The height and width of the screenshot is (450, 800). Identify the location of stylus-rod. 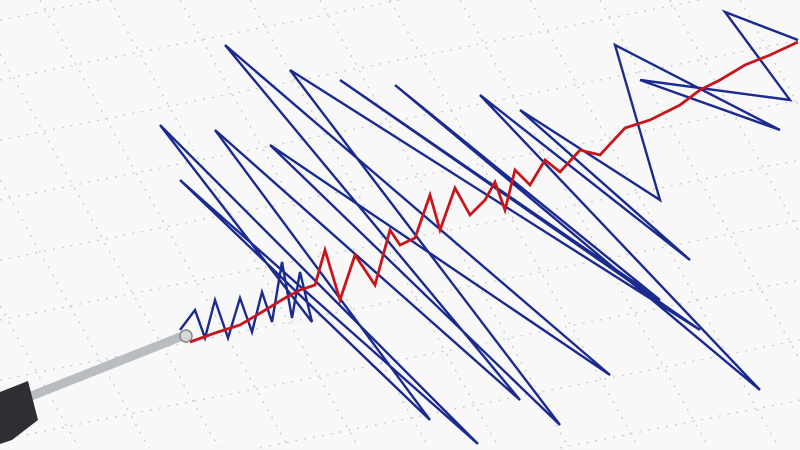
(95, 370).